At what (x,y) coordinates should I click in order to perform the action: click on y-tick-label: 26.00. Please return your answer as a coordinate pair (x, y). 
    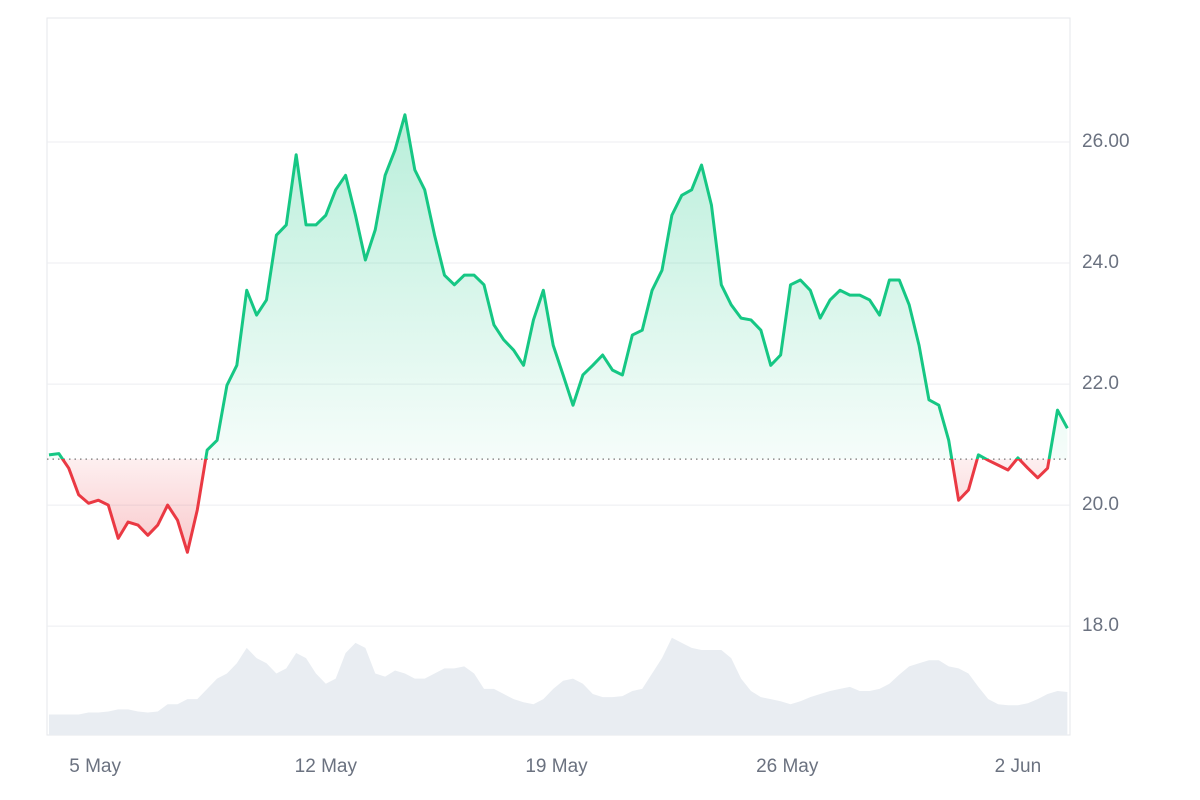
    Looking at the image, I should click on (1106, 141).